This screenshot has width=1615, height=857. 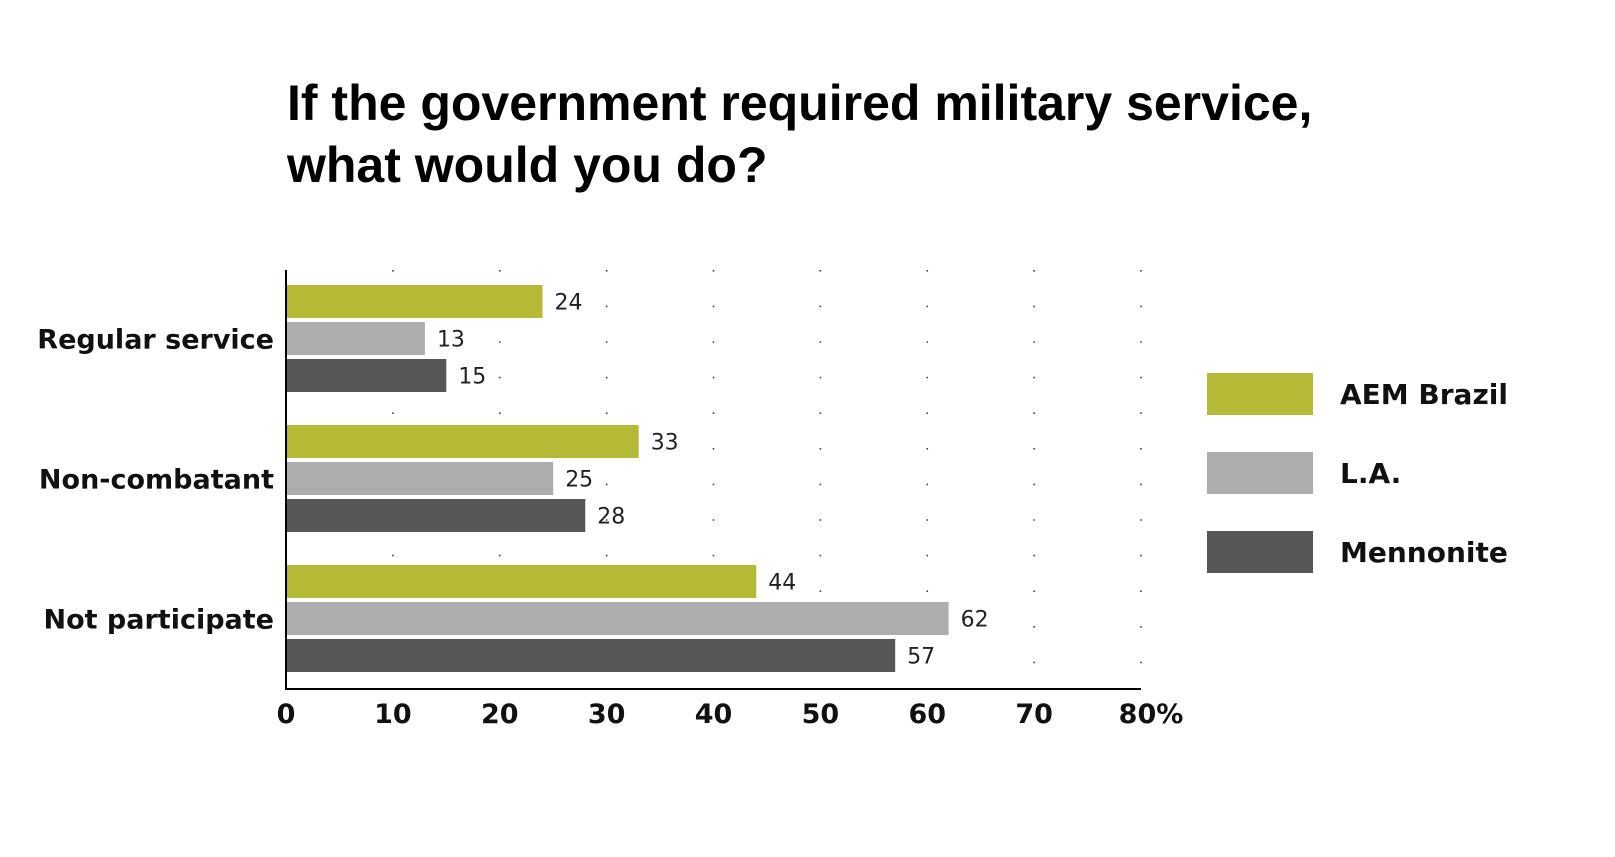 What do you see at coordinates (591, 655) in the screenshot?
I see `bar-not-participate-mennonite` at bounding box center [591, 655].